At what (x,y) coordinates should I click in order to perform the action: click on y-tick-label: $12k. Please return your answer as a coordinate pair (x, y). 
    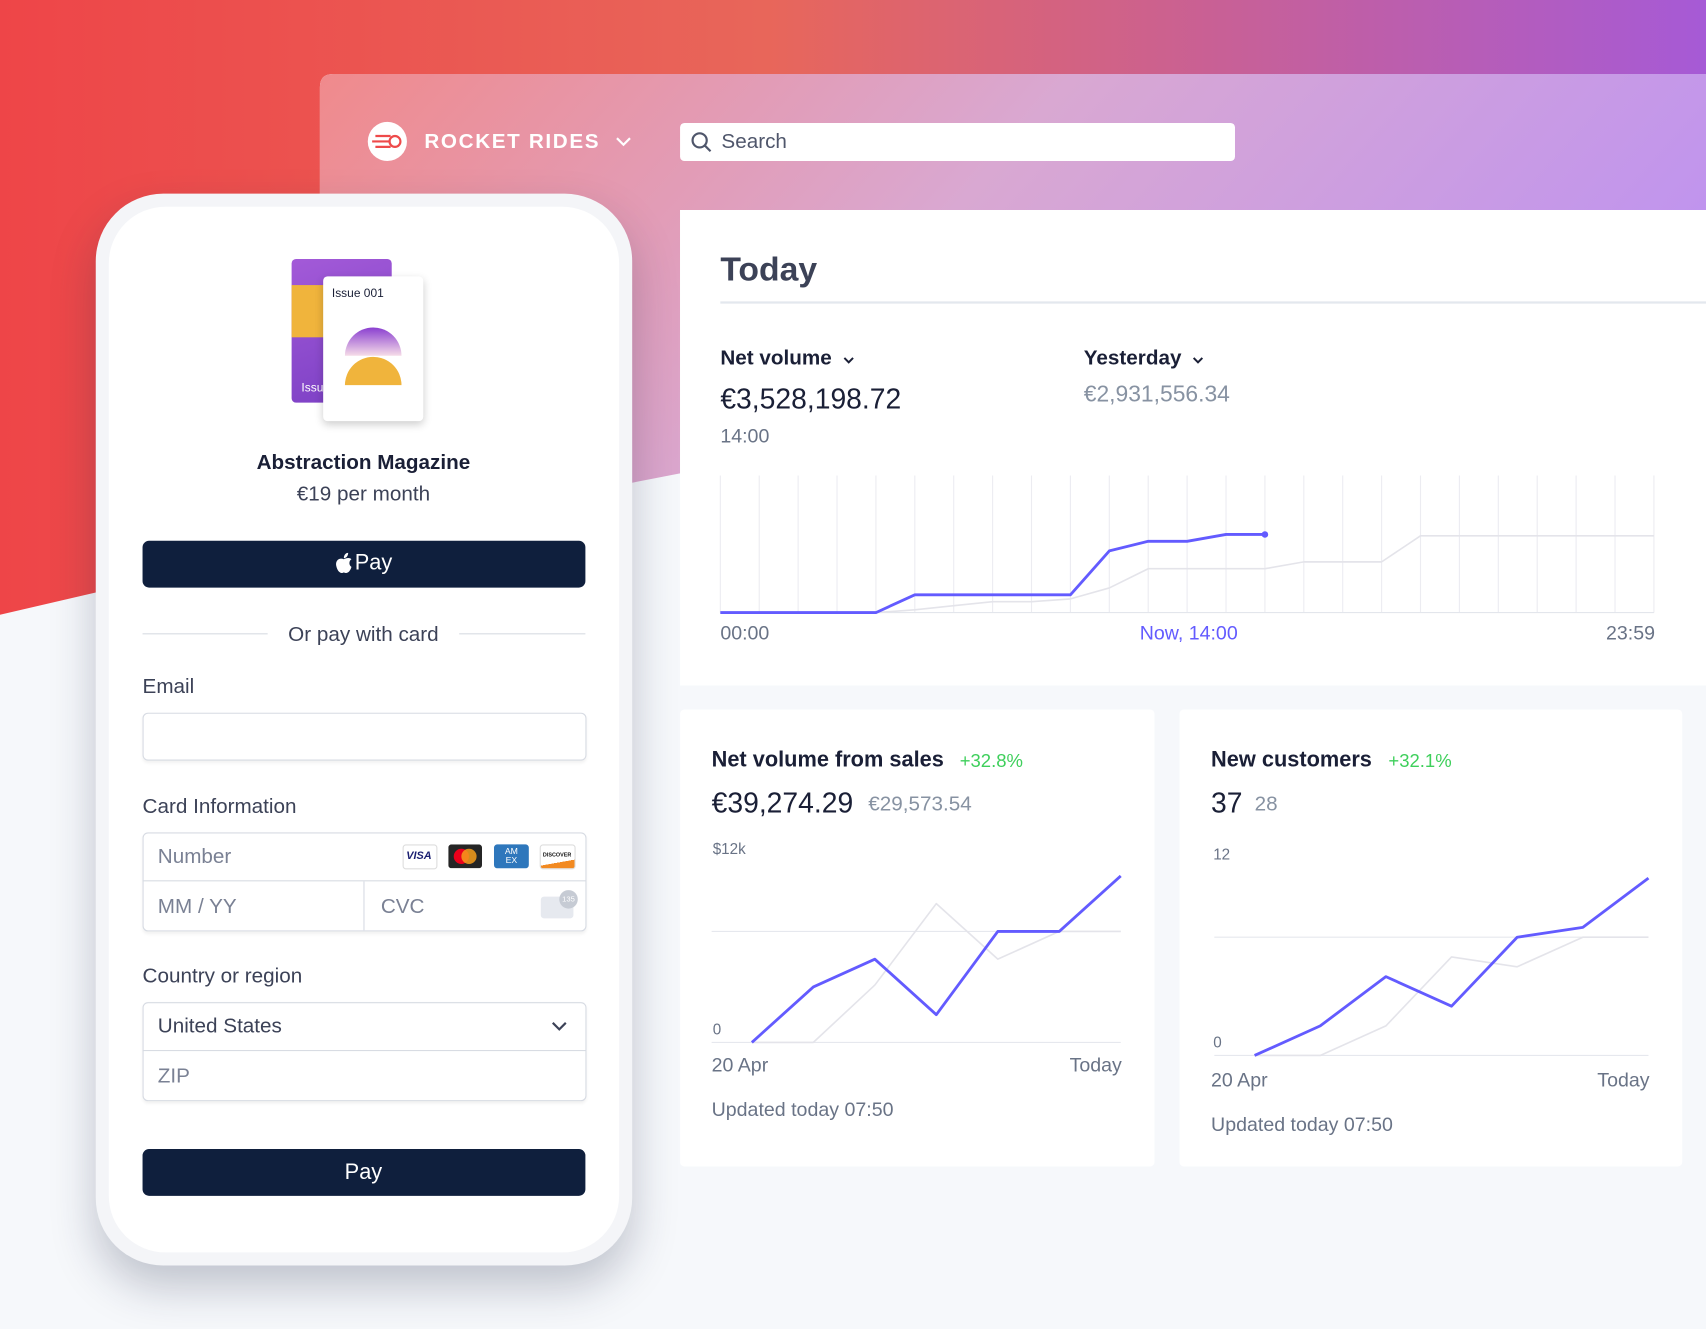
    Looking at the image, I should click on (729, 849).